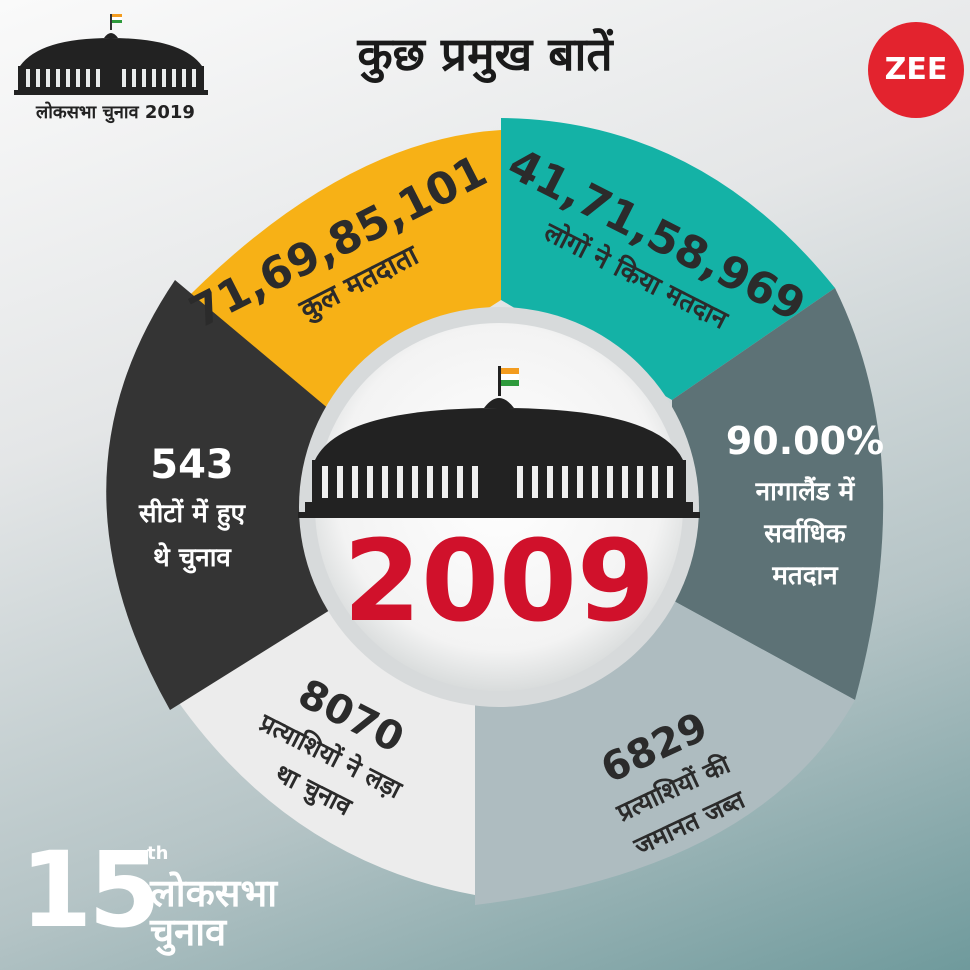 The width and height of the screenshot is (970, 970). Describe the element at coordinates (218, 495) in the screenshot. I see `segment-seats` at that location.